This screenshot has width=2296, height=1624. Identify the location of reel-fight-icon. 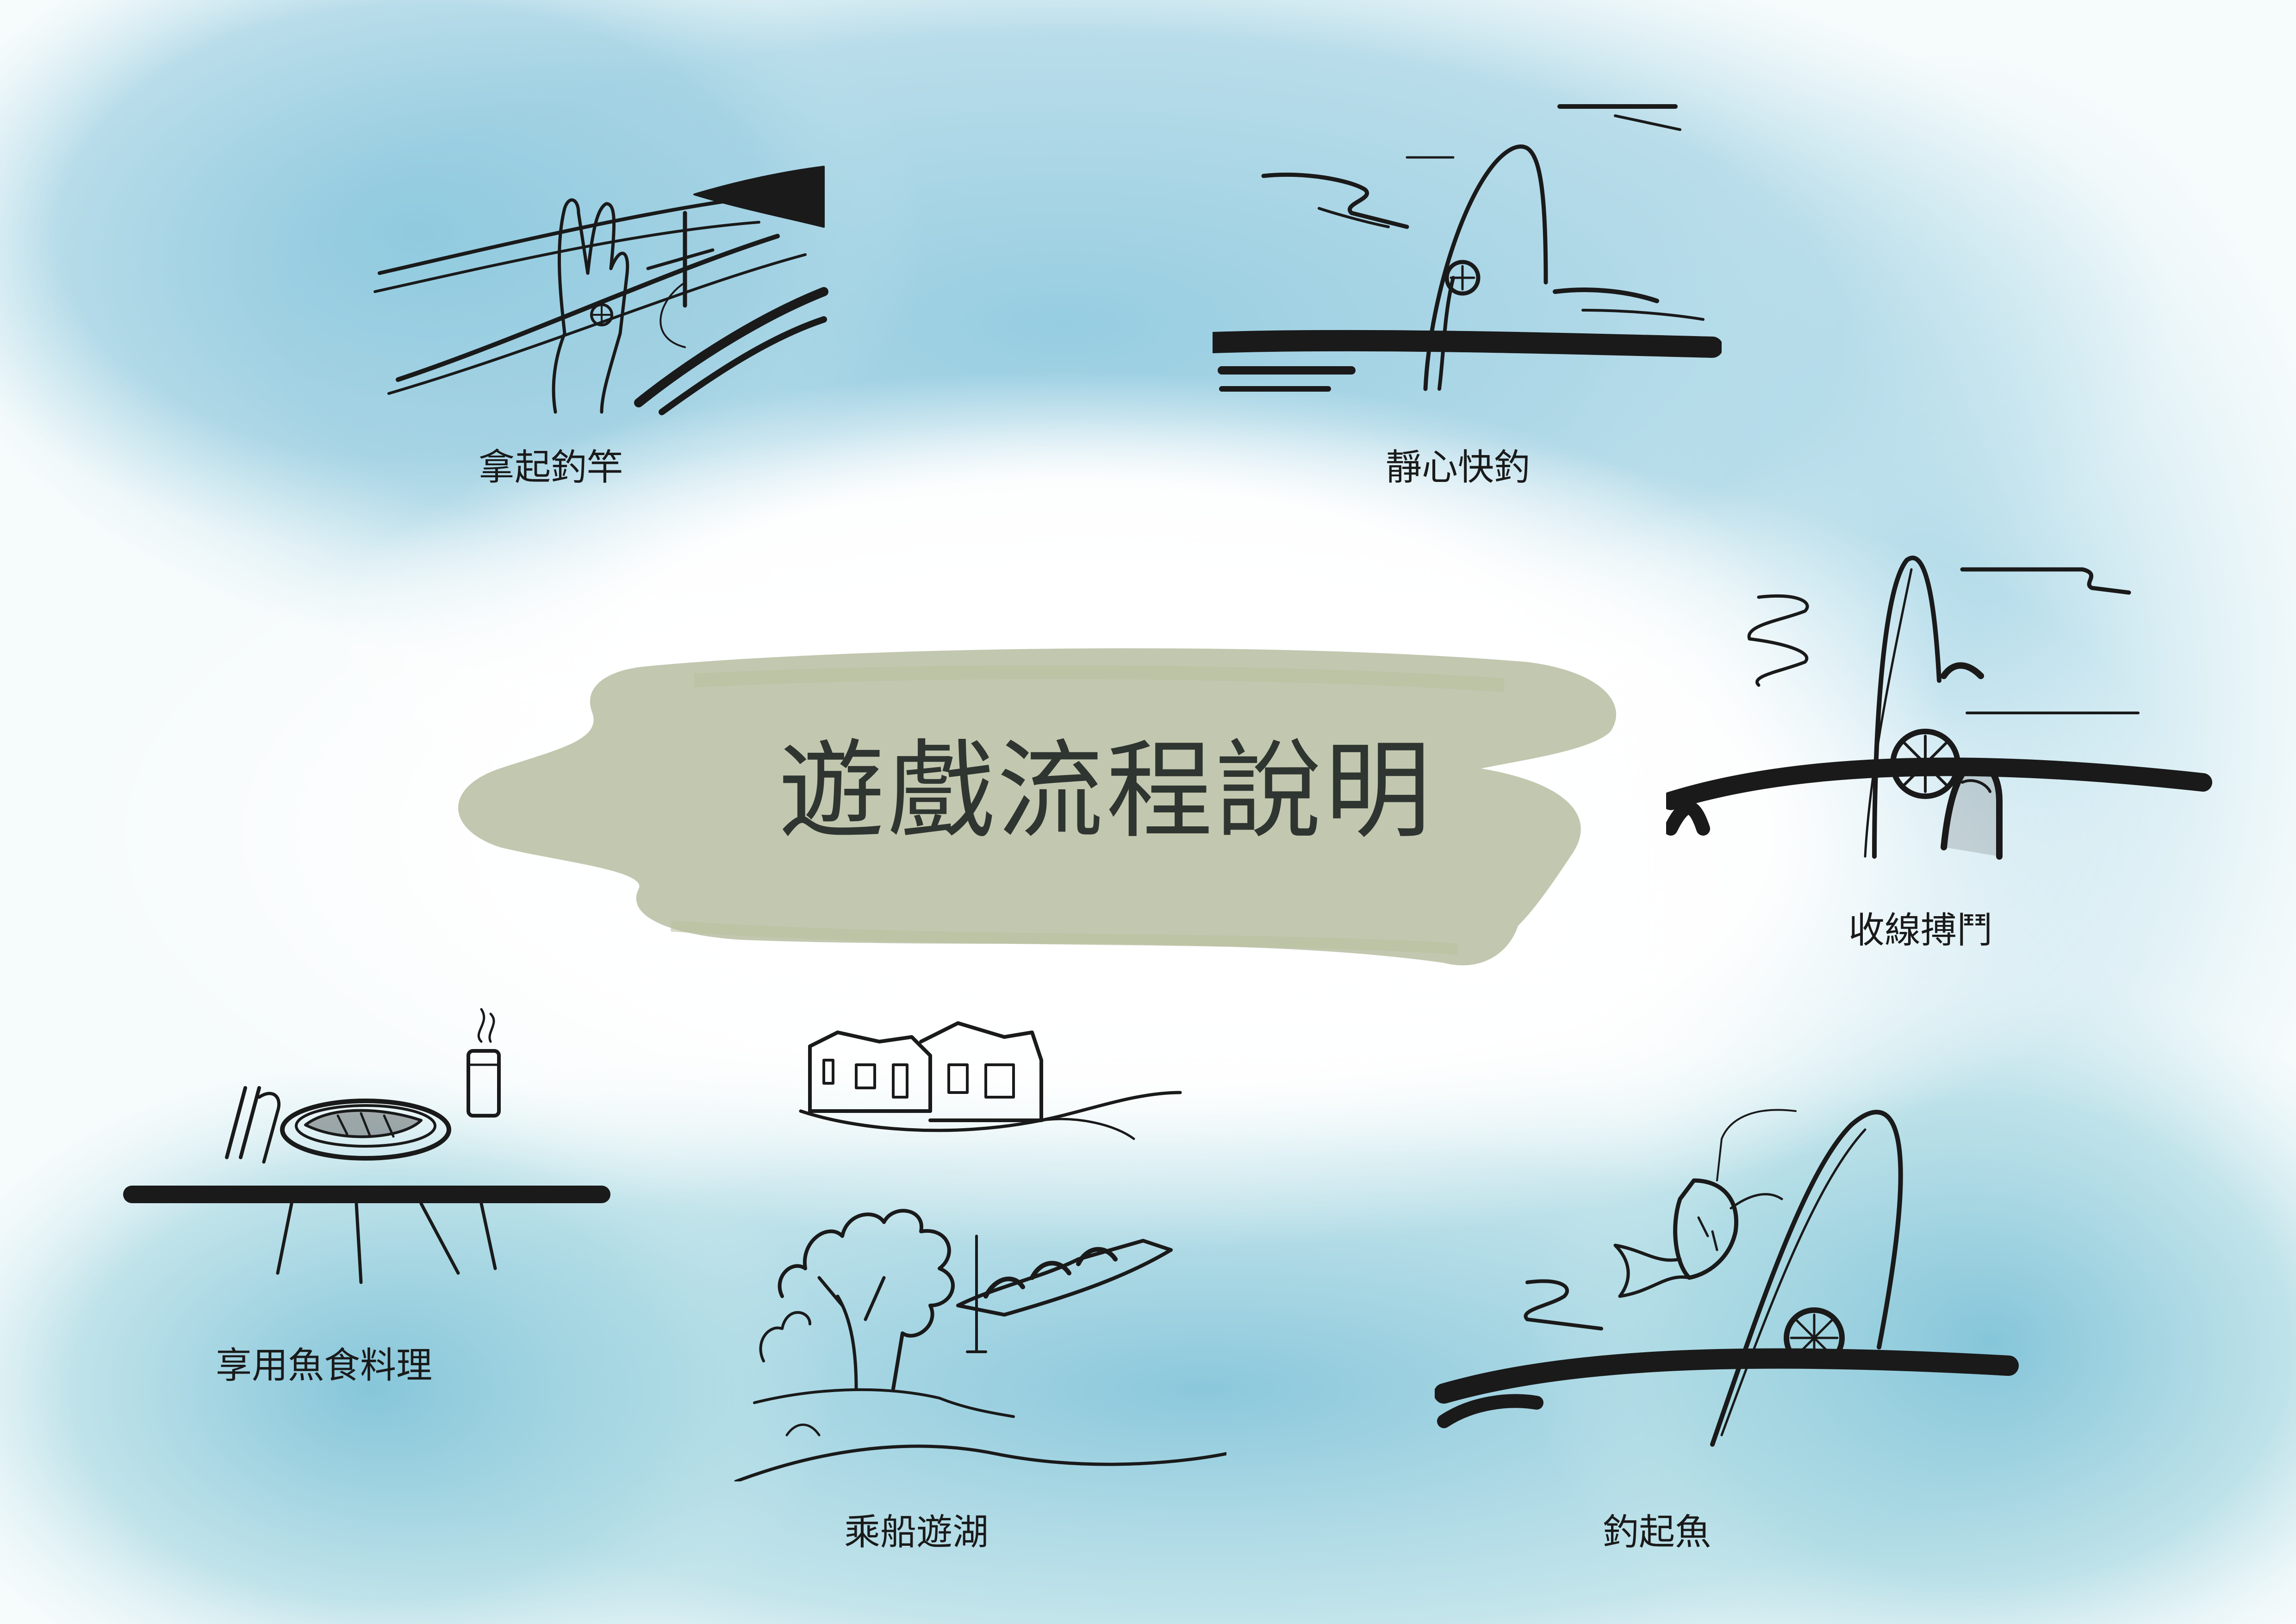
(1939, 708).